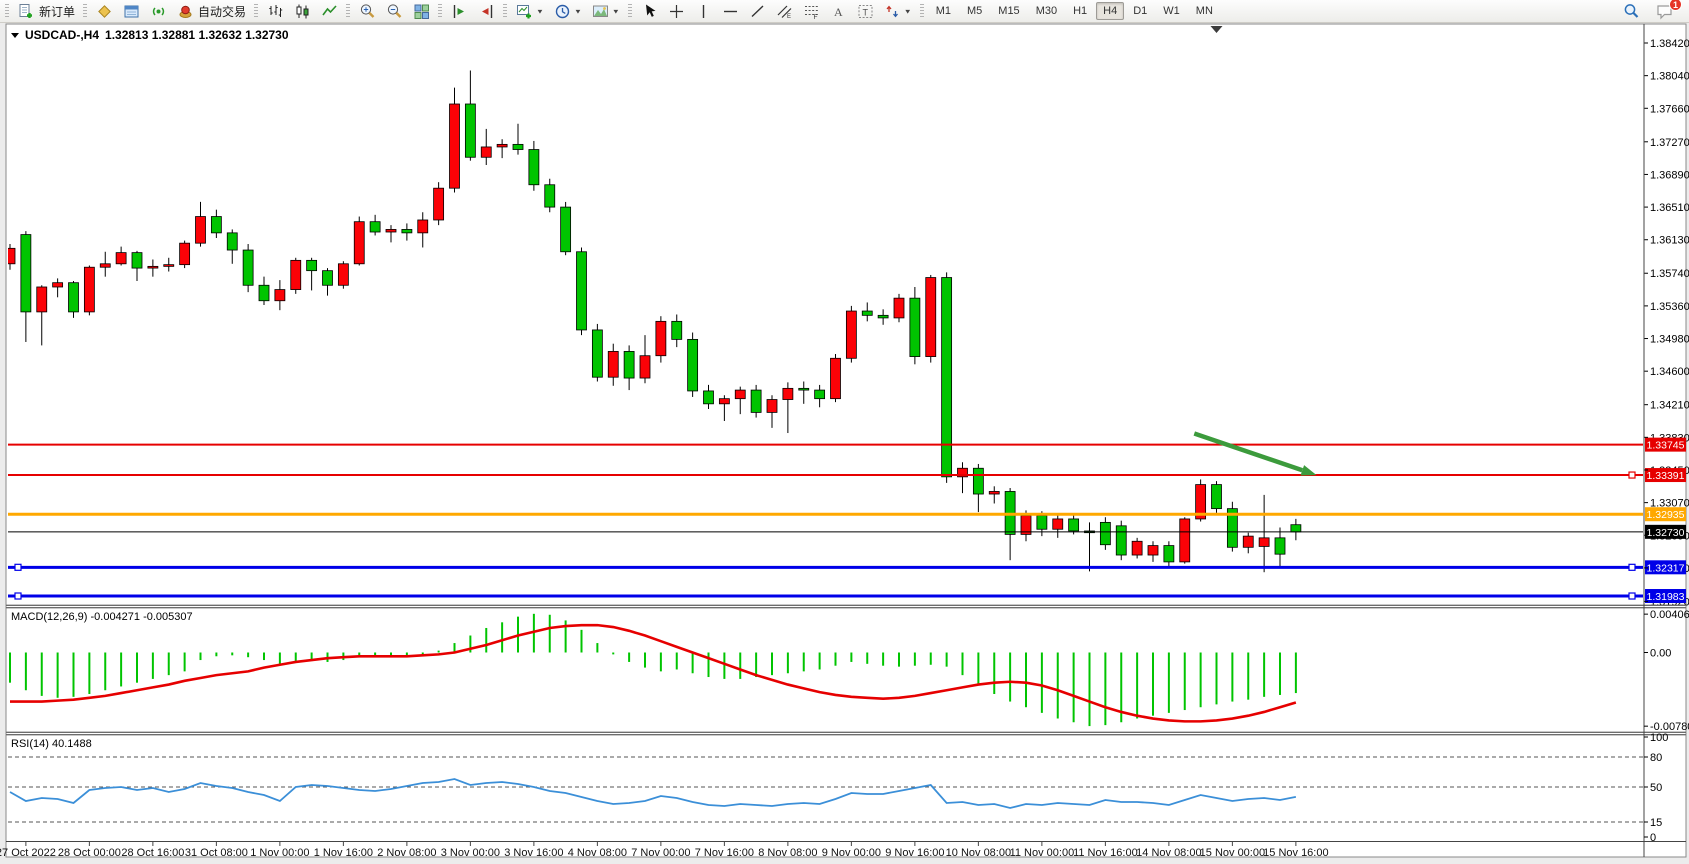 The width and height of the screenshot is (1689, 864). What do you see at coordinates (1255, 453) in the screenshot?
I see `trend-arrow` at bounding box center [1255, 453].